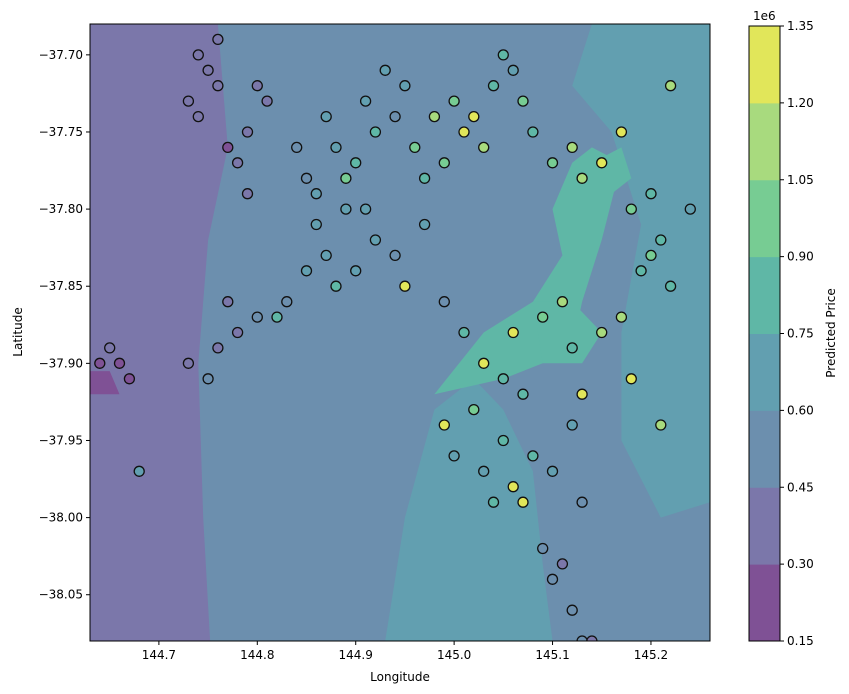 This screenshot has height=694, width=849. I want to click on y-tick-label: −37.80, so click(61, 209).